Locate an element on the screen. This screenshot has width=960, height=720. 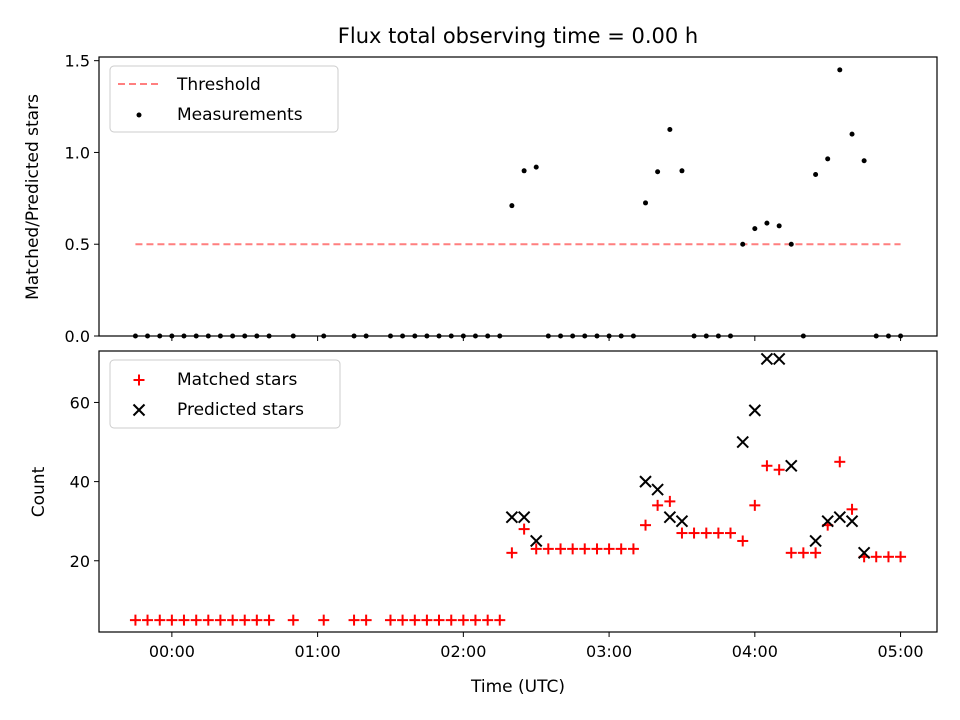
predicted-legend-marker is located at coordinates (139, 410).